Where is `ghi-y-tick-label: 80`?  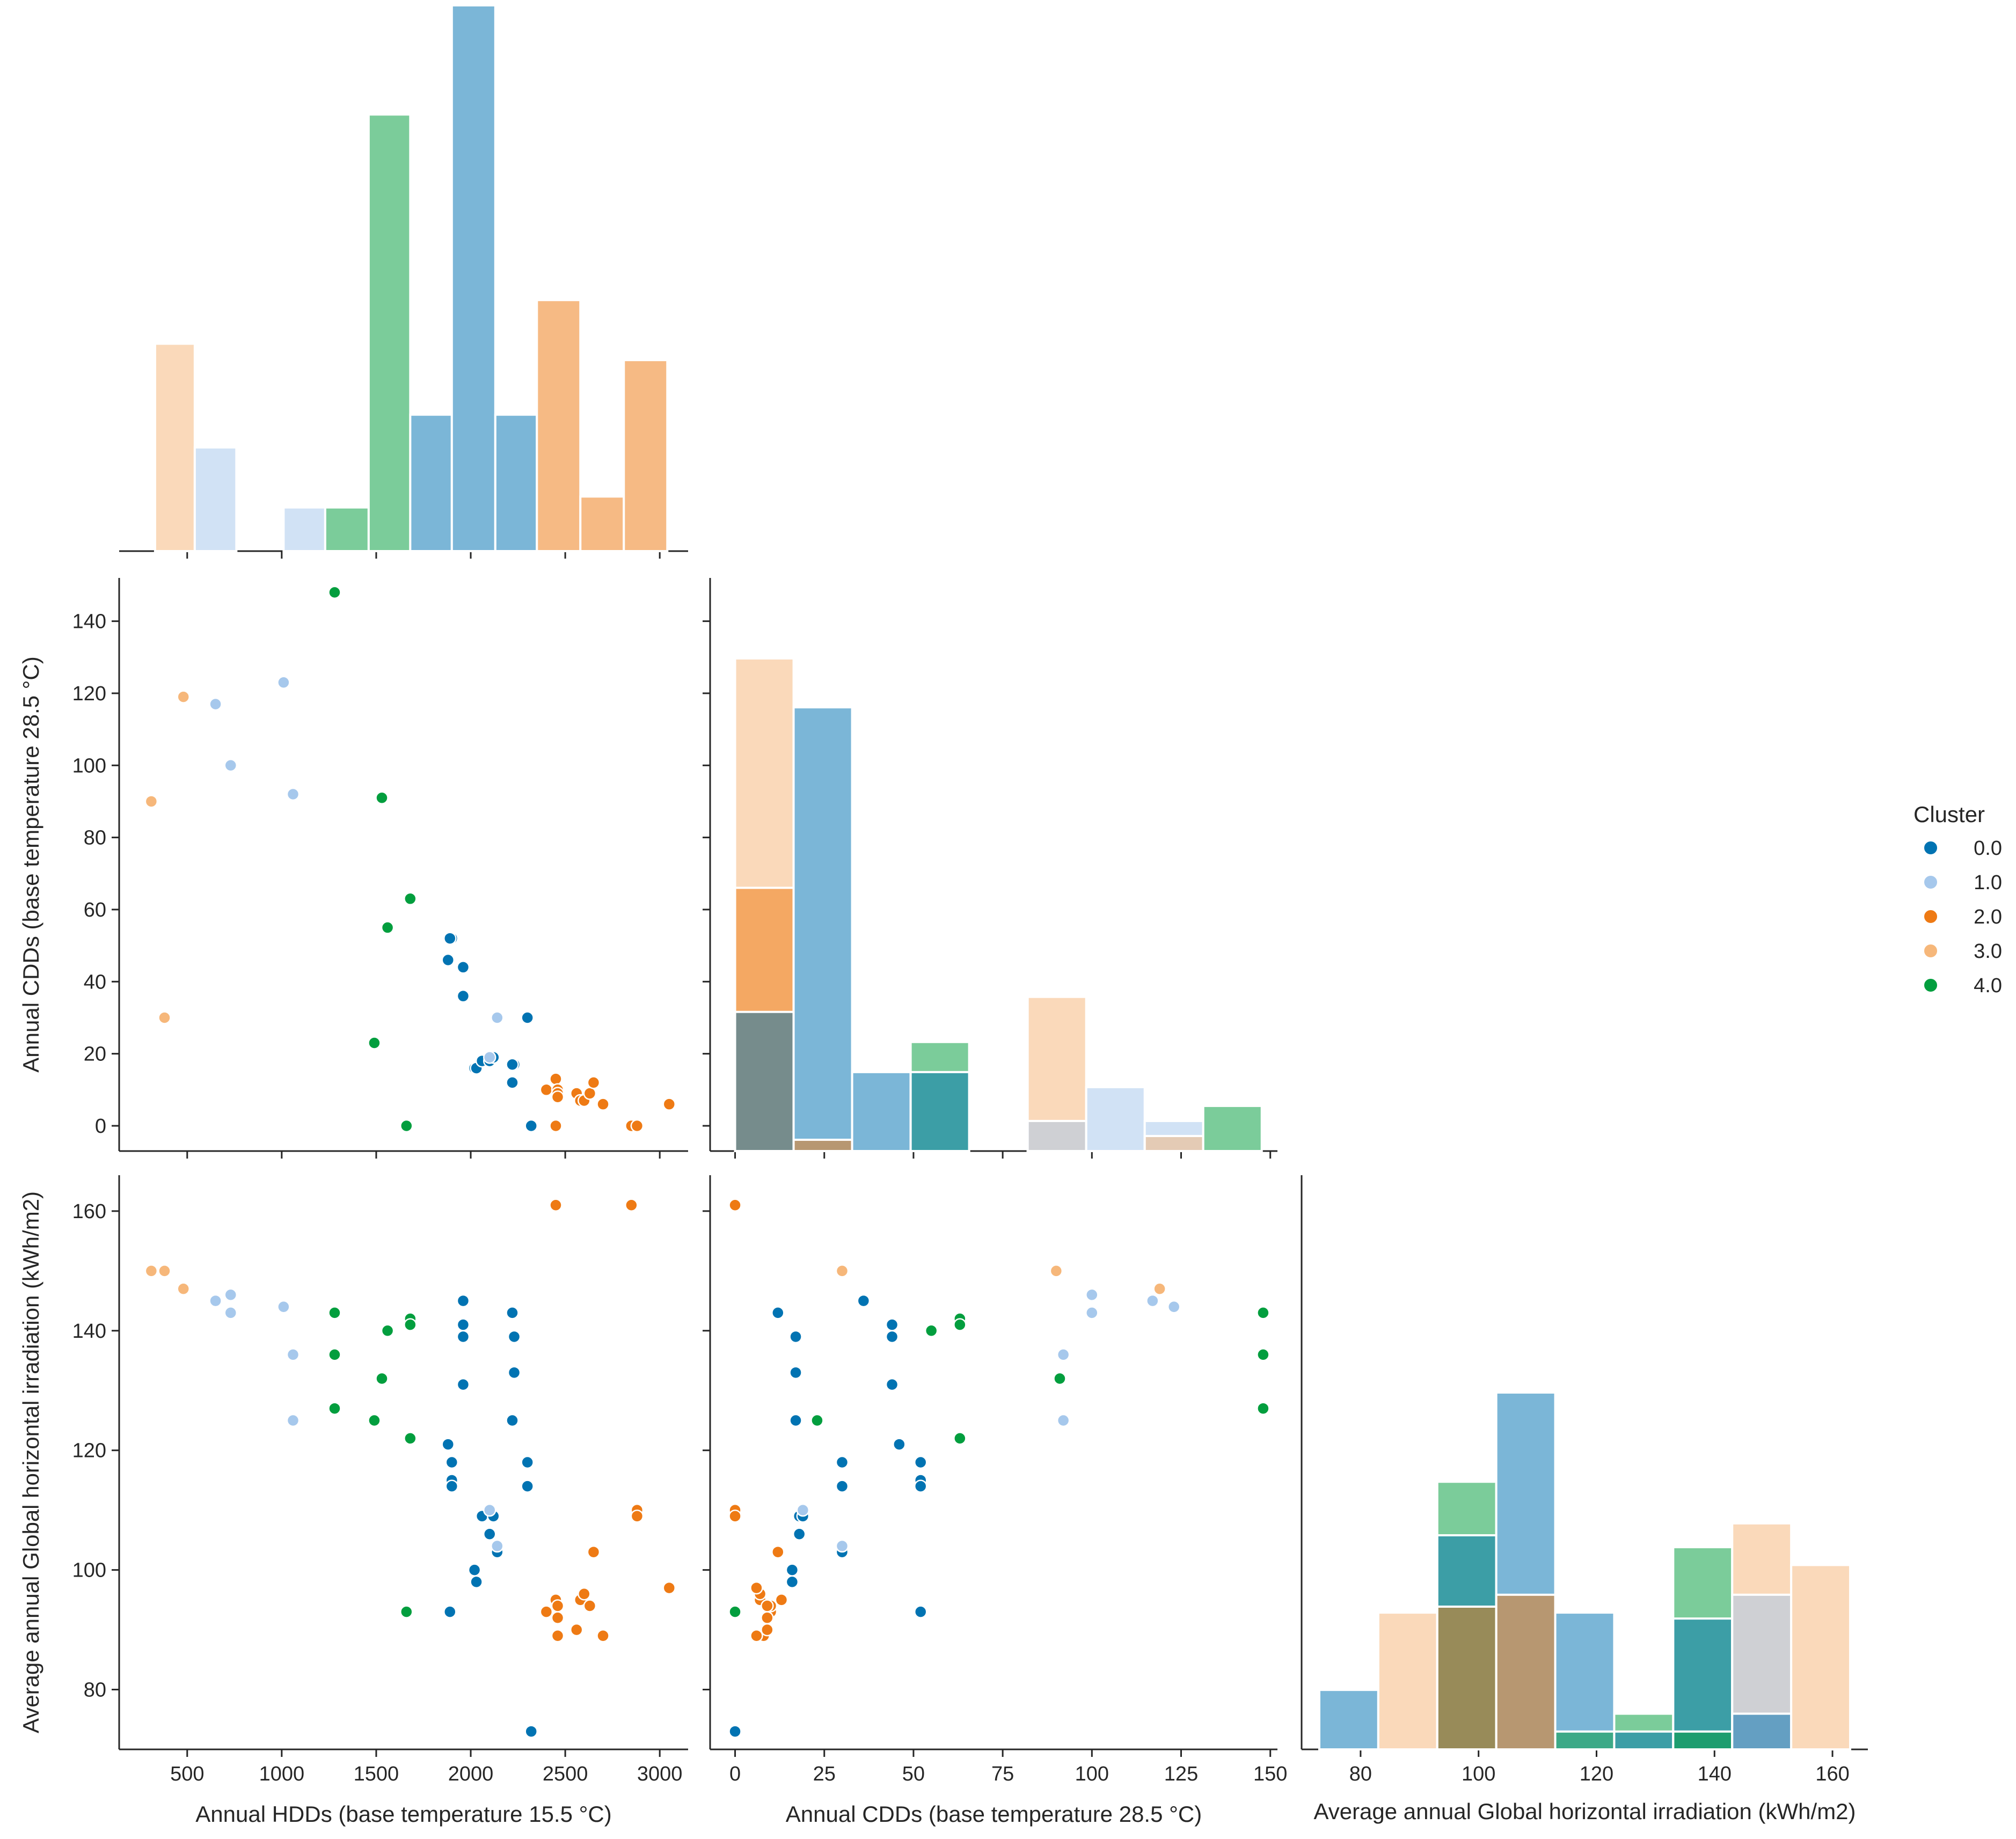
ghi-y-tick-label: 80 is located at coordinates (95, 1690).